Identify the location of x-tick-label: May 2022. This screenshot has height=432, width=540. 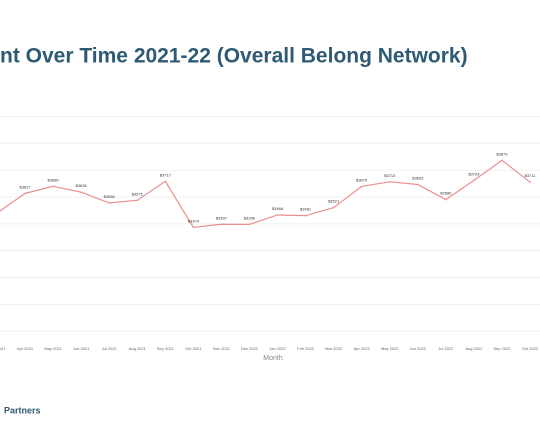
(390, 348).